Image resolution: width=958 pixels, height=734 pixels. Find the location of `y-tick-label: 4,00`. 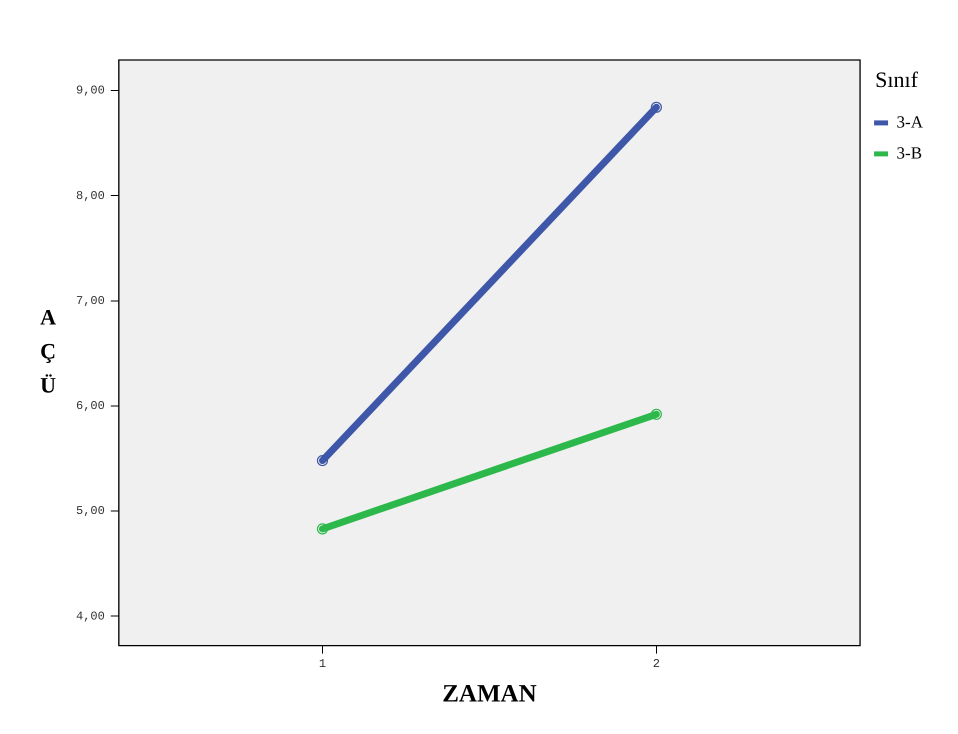

y-tick-label: 4,00 is located at coordinates (90, 616).